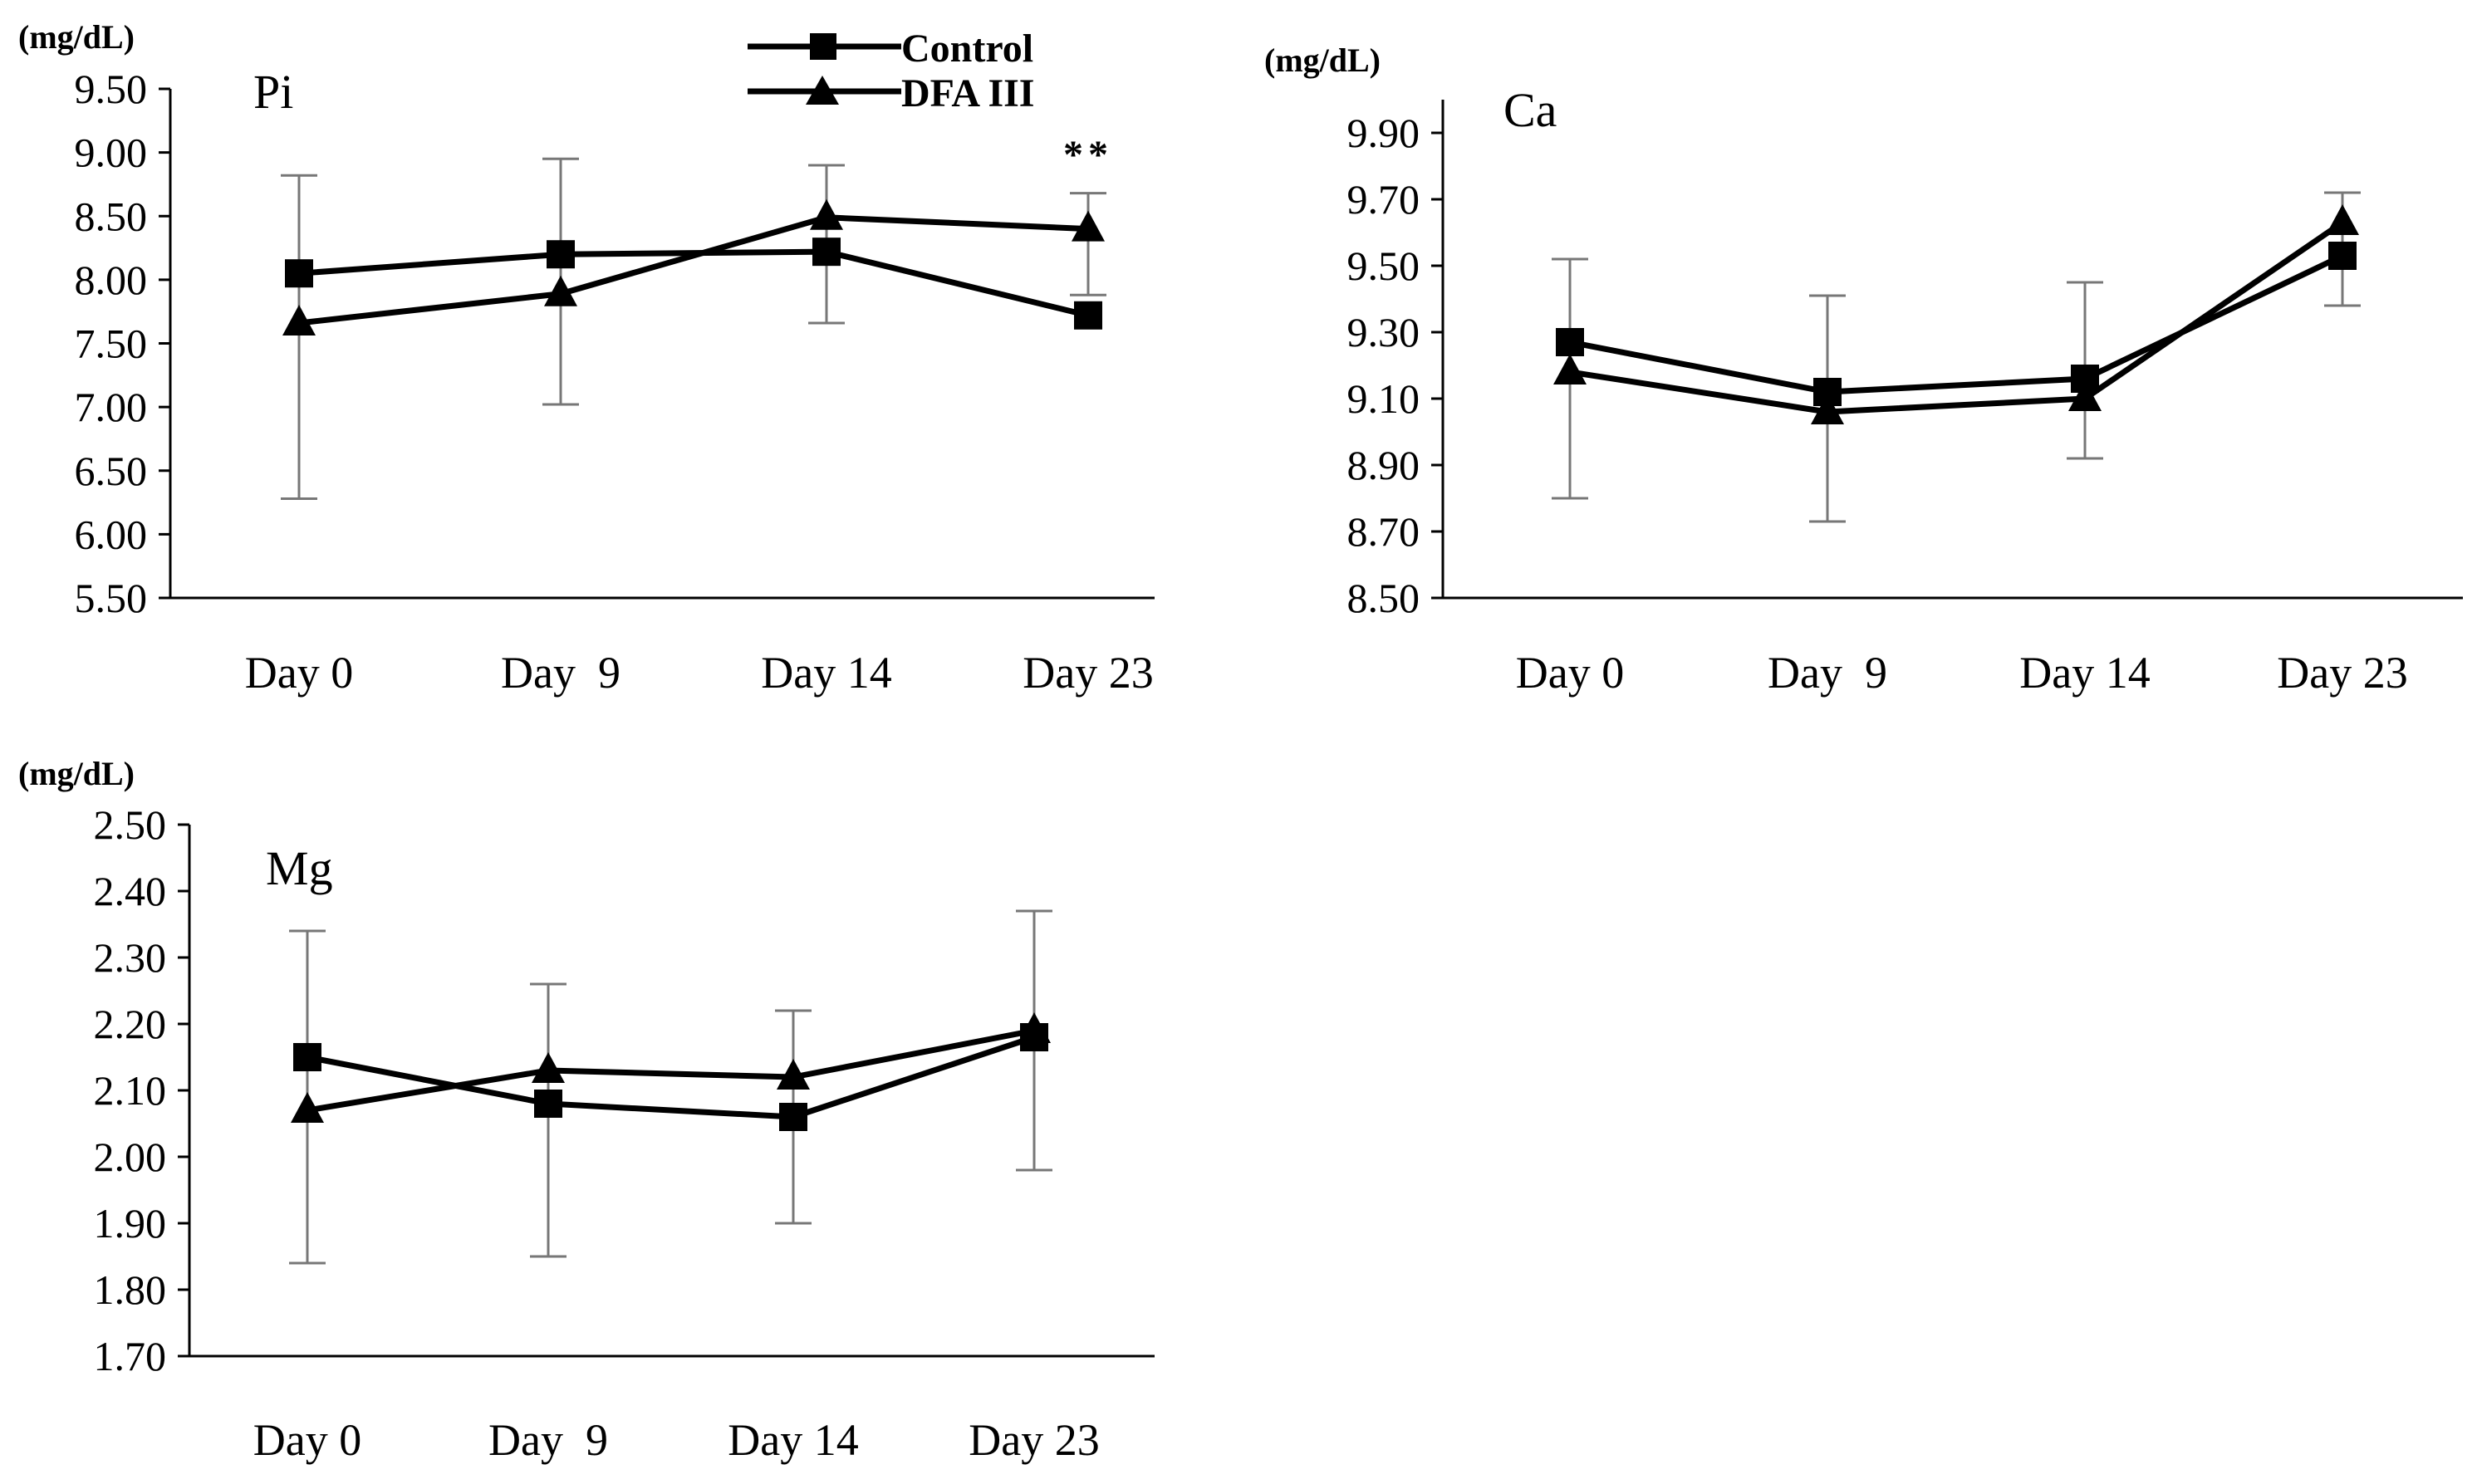  Describe the element at coordinates (130, 1024) in the screenshot. I see `y-tick-label: 2.20` at that location.